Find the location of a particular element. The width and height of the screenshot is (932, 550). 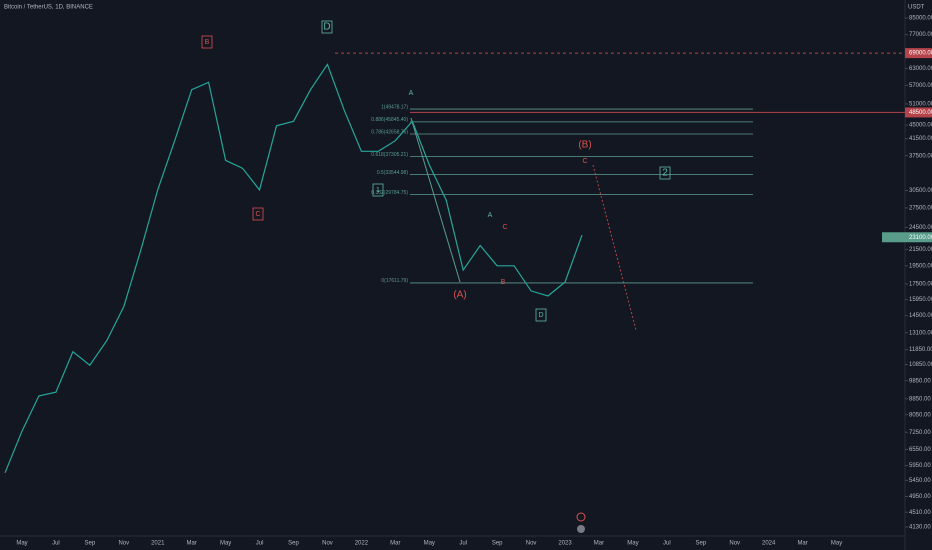

y-tick-label: 11850.00 is located at coordinates (920, 350).